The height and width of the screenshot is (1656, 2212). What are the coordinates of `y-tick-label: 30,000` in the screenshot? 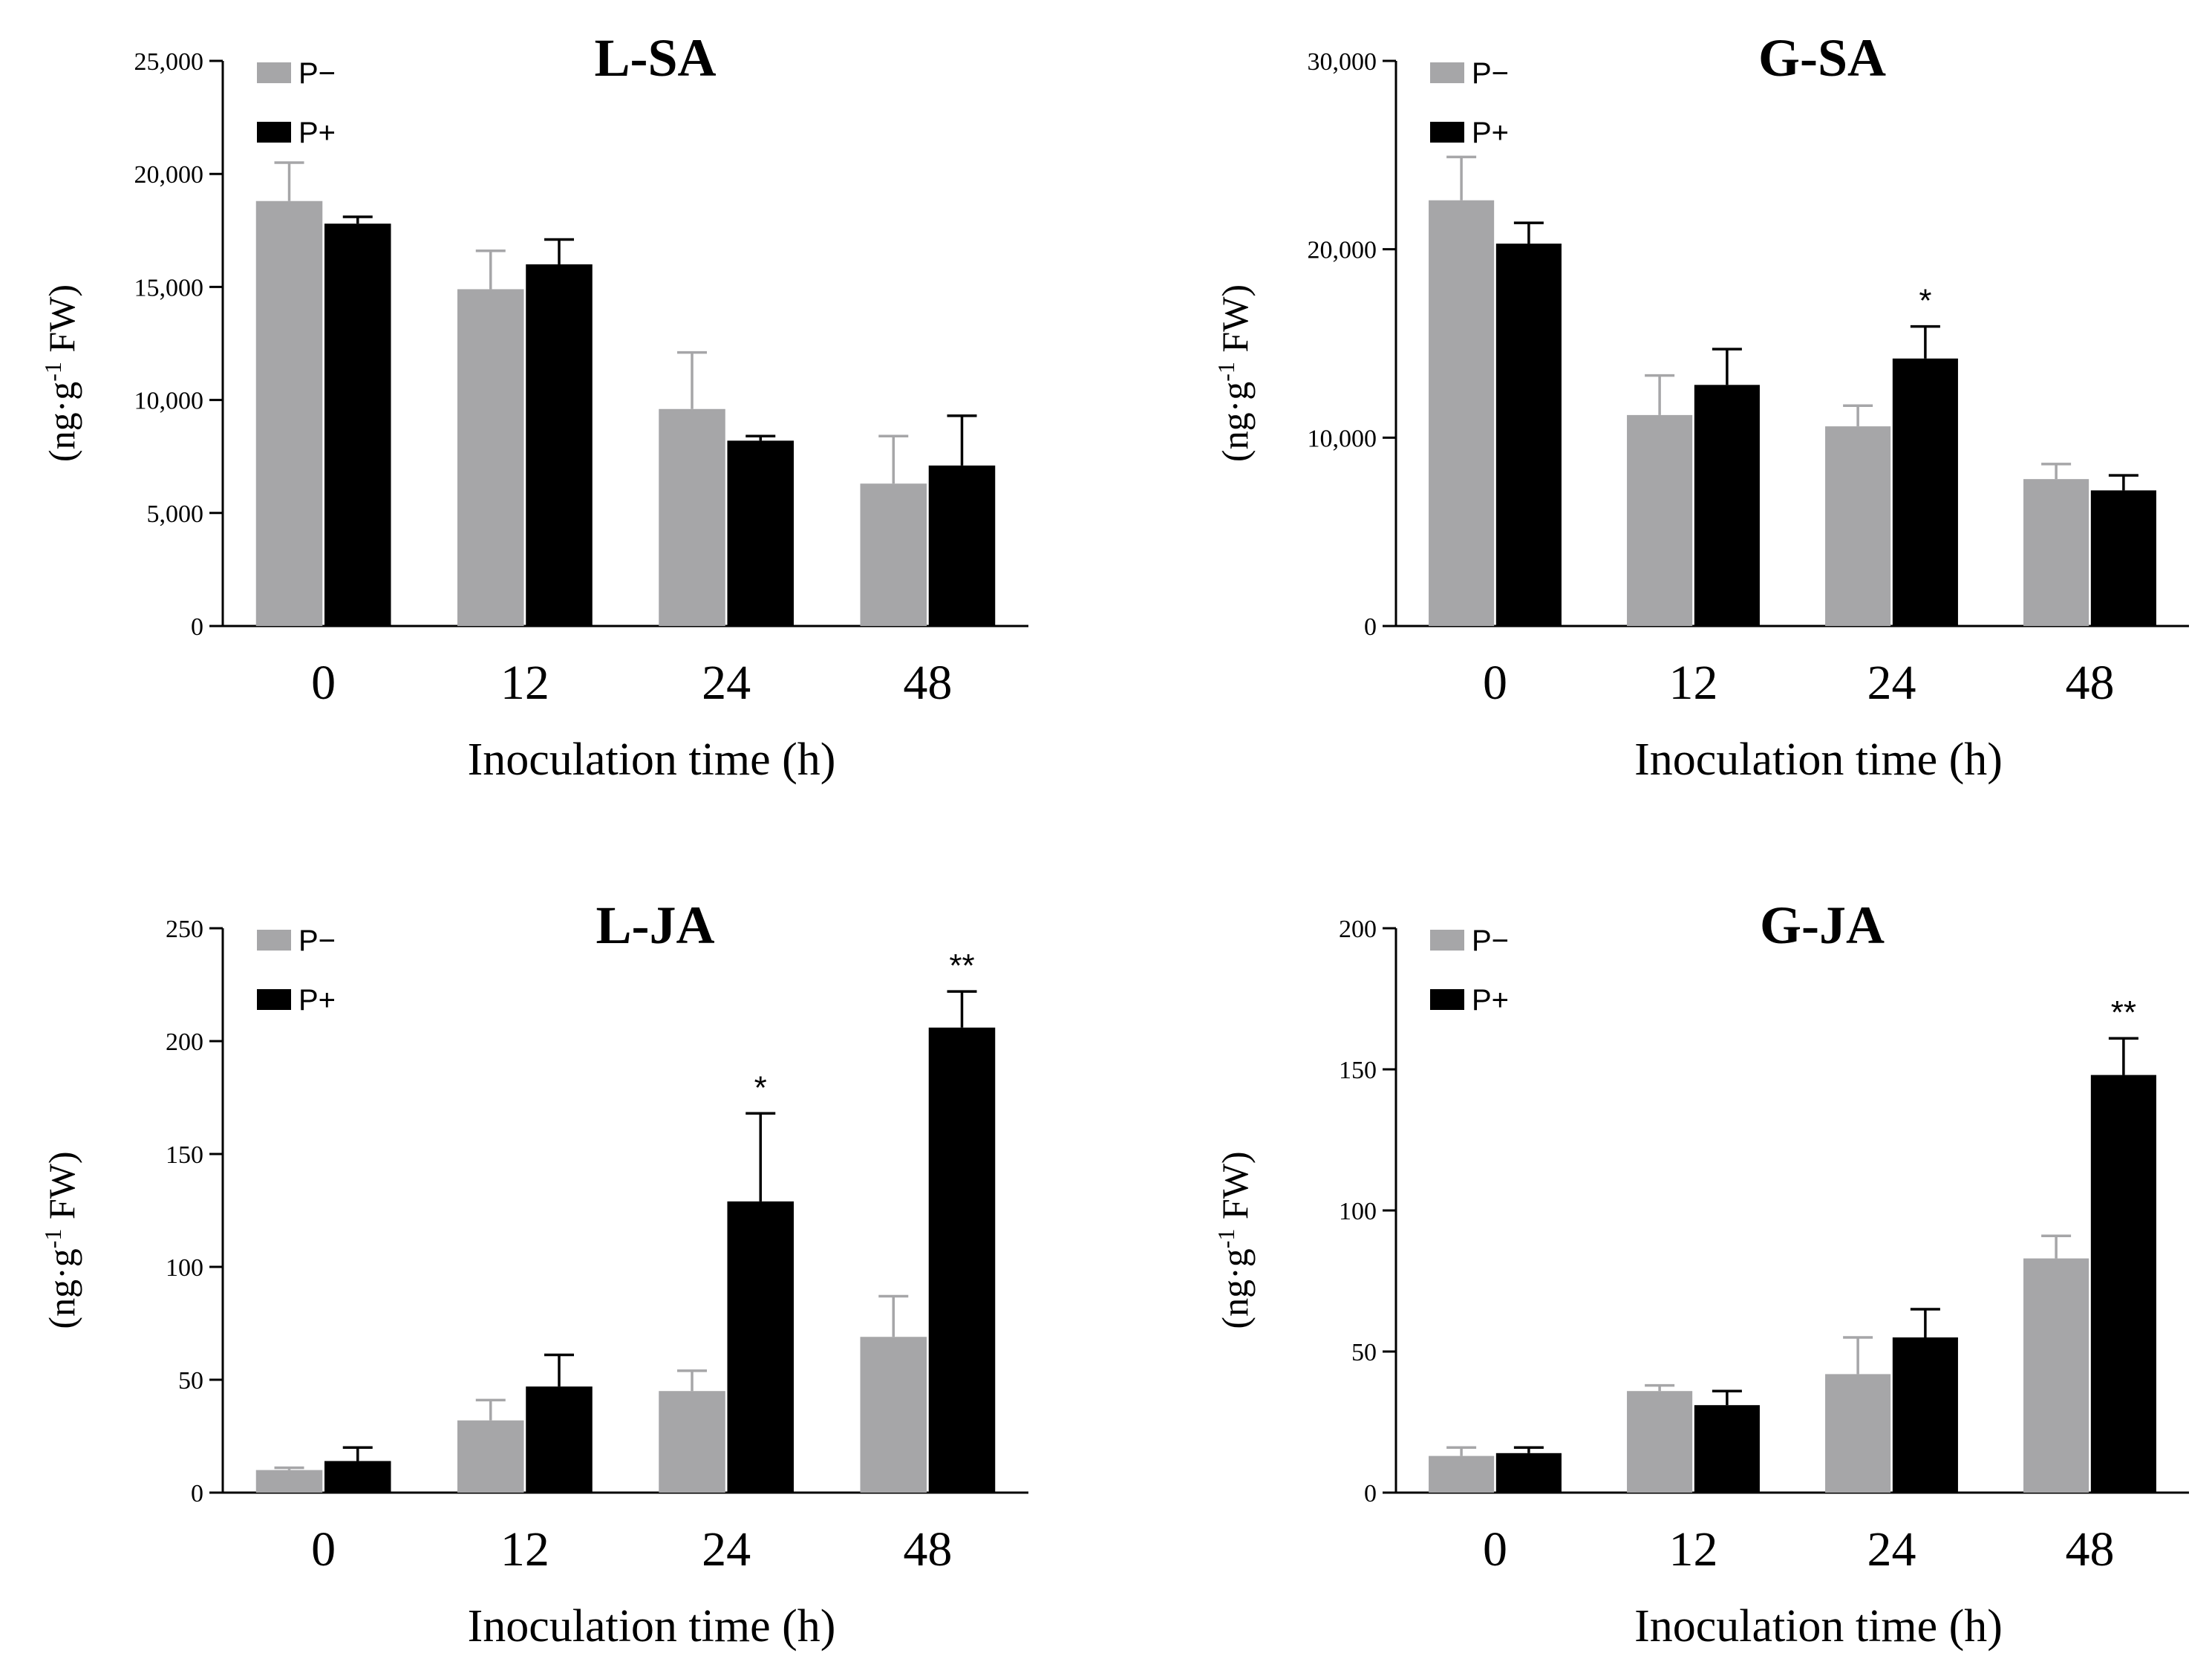 It's located at (1343, 62).